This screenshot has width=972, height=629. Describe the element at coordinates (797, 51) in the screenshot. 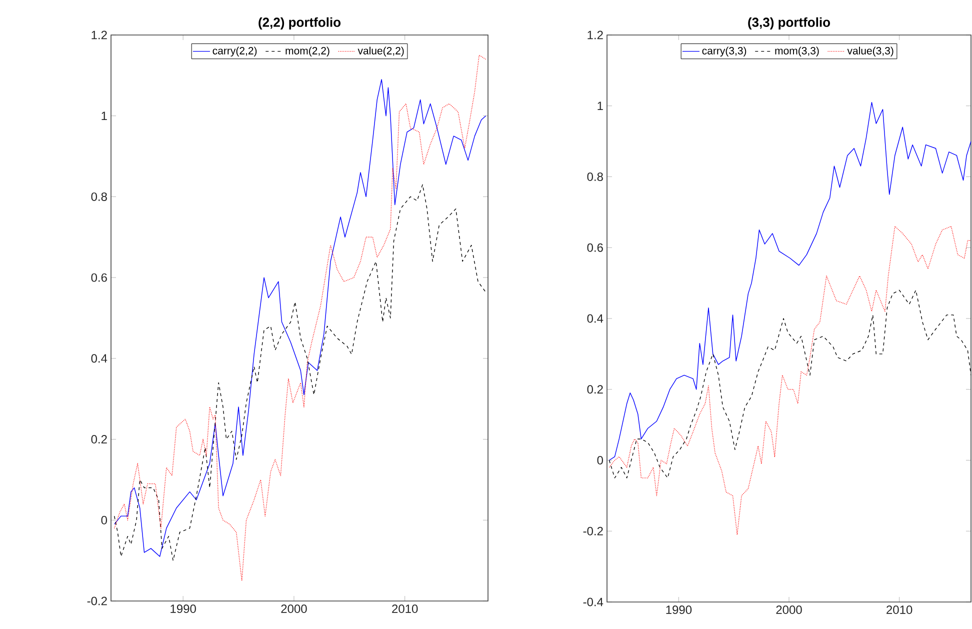

I see `legend-label: mom(3,3)` at that location.